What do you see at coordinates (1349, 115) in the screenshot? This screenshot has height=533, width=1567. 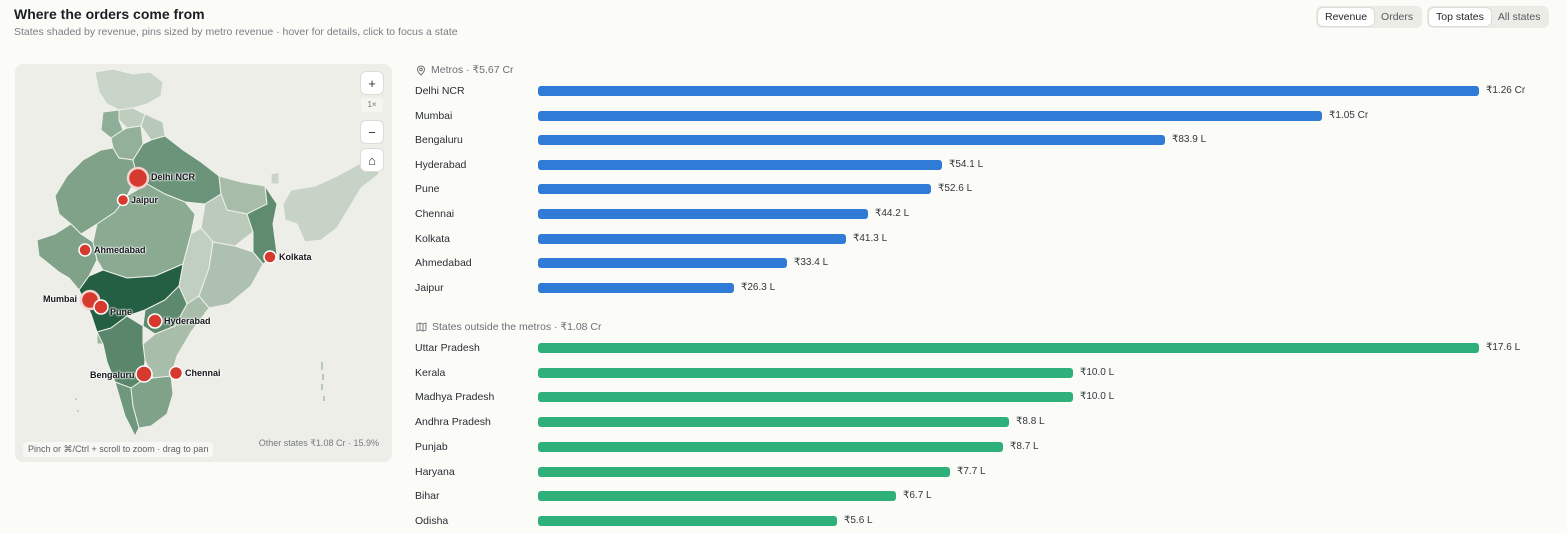 I see `metros-bar-value: ₹1.05 Cr` at bounding box center [1349, 115].